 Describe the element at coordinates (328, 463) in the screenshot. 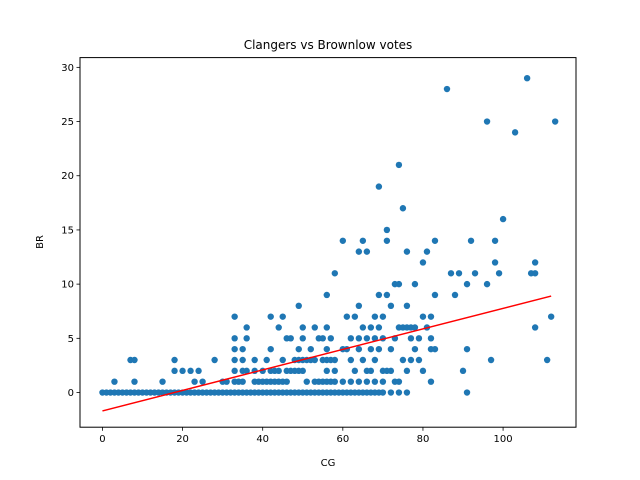

I see `x-axis-label: CG` at that location.